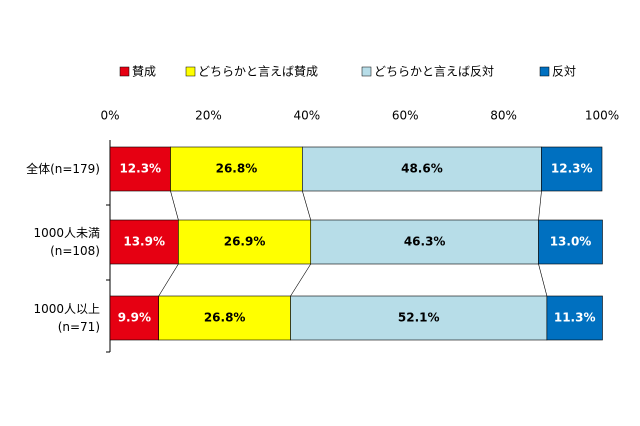 Image resolution: width=640 pixels, height=426 pixels. I want to click on category-line: 全体(n=179), so click(63, 168).